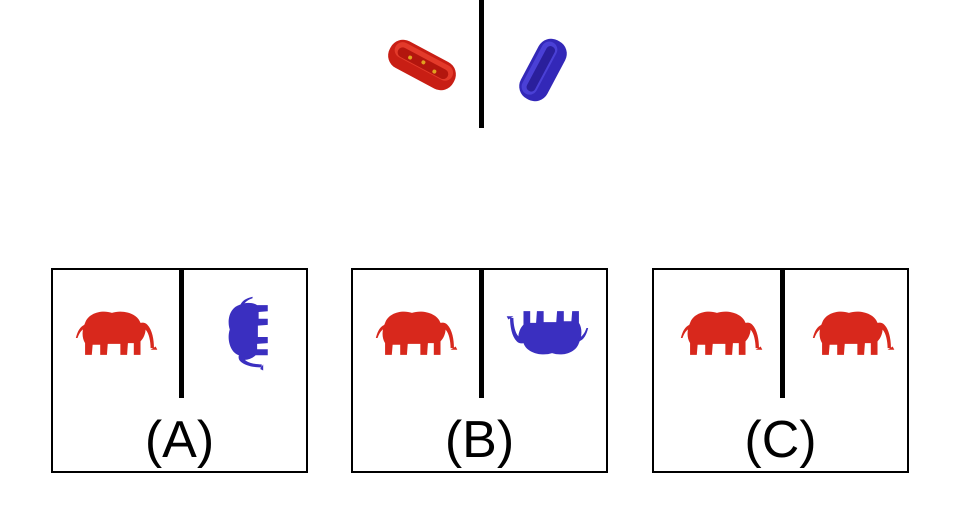  I want to click on reference-divider, so click(481, 64).